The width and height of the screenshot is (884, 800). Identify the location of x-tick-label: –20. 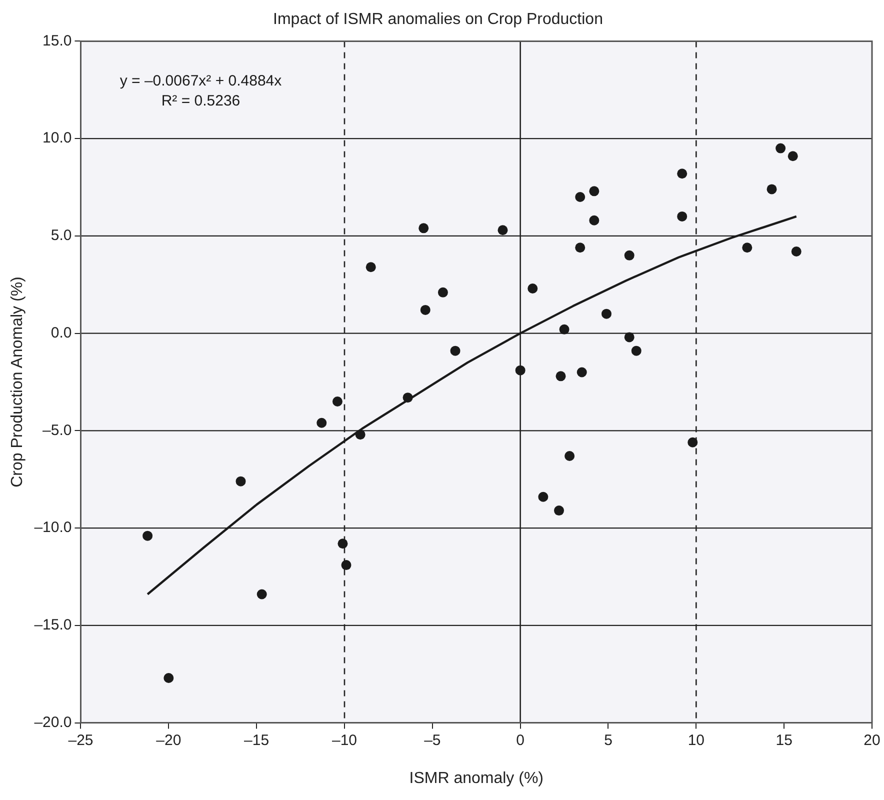
(169, 740).